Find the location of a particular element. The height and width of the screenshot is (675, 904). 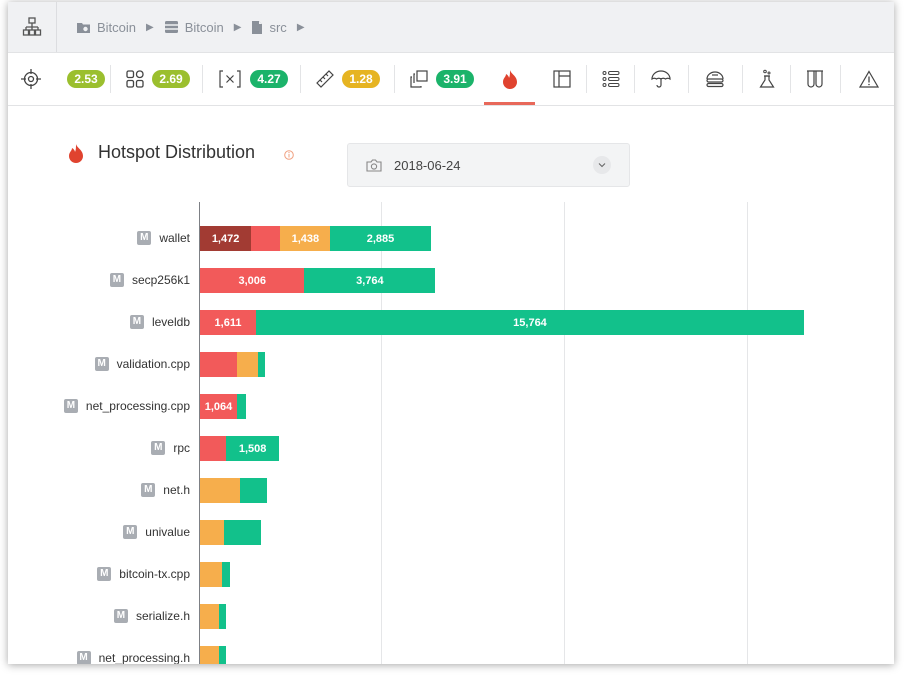

modules-icon is located at coordinates (135, 79).